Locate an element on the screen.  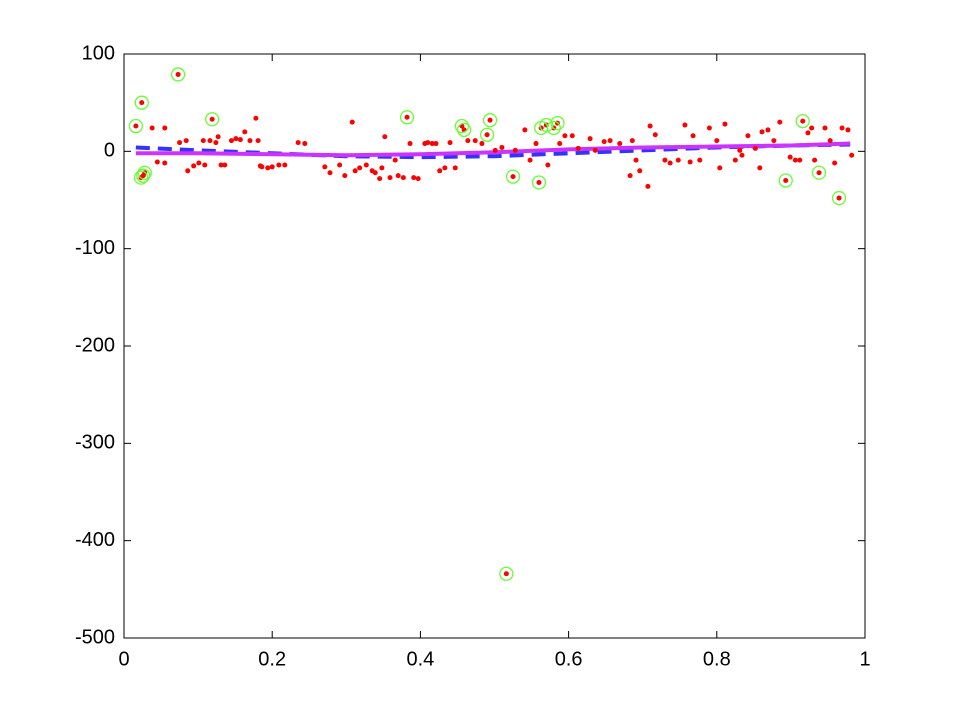
x-tick-label: 0.6 is located at coordinates (569, 659).